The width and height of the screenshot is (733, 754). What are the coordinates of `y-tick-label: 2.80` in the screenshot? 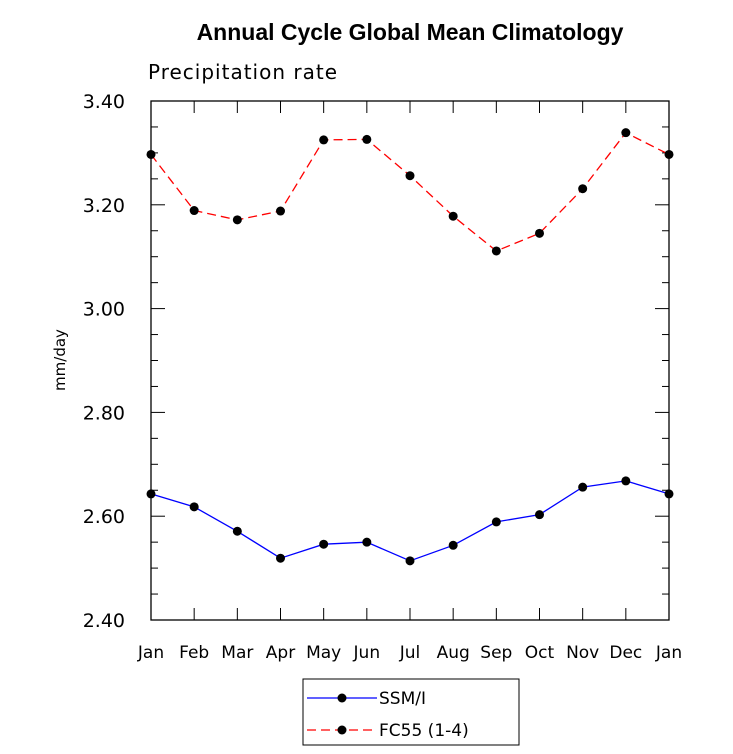 It's located at (104, 413).